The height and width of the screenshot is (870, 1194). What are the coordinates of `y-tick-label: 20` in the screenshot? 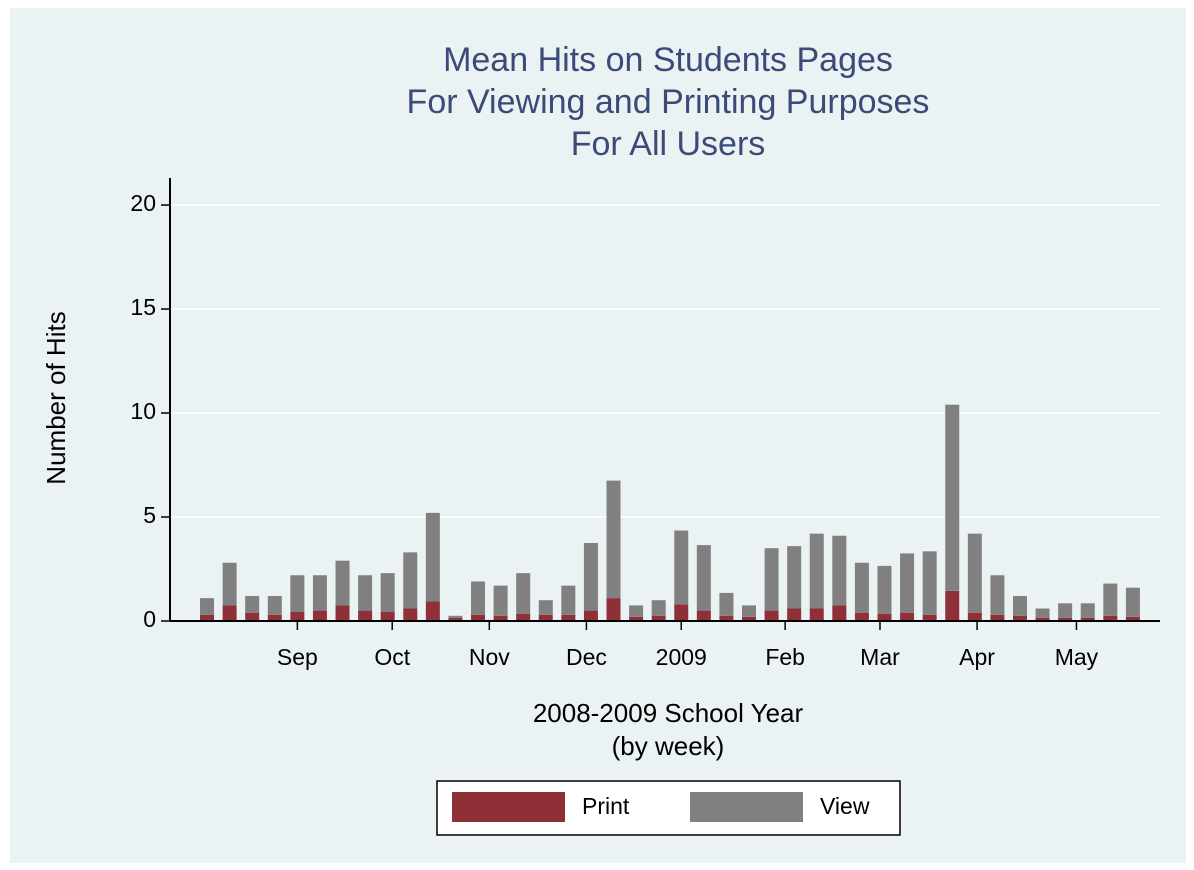 It's located at (143, 203).